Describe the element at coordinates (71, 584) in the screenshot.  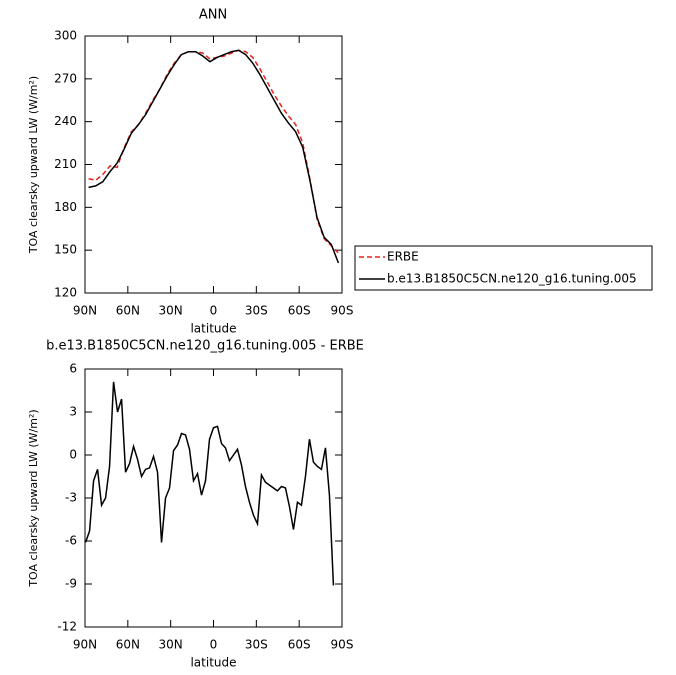
I see `y-tick-label: -9` at that location.